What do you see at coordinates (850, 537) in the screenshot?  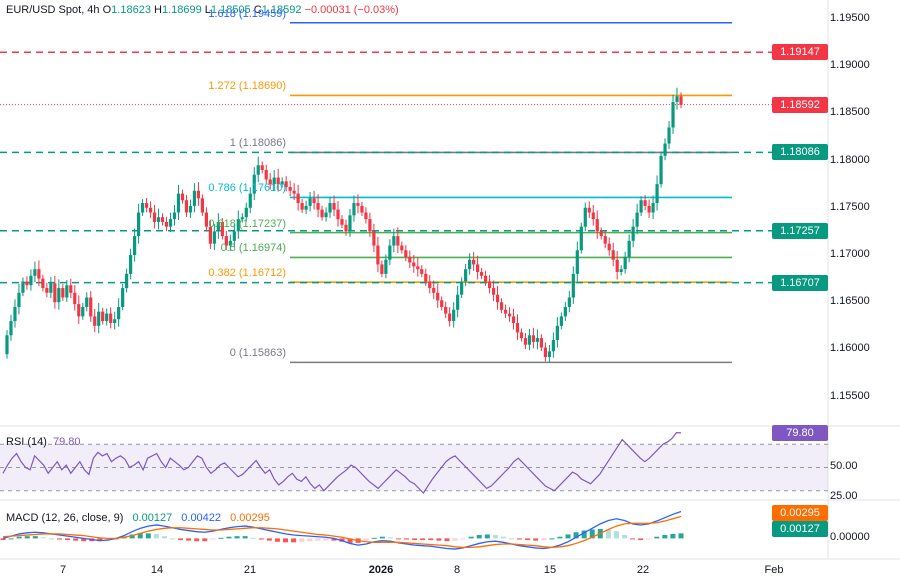 I see `macd-tick-0: 0.00000` at bounding box center [850, 537].